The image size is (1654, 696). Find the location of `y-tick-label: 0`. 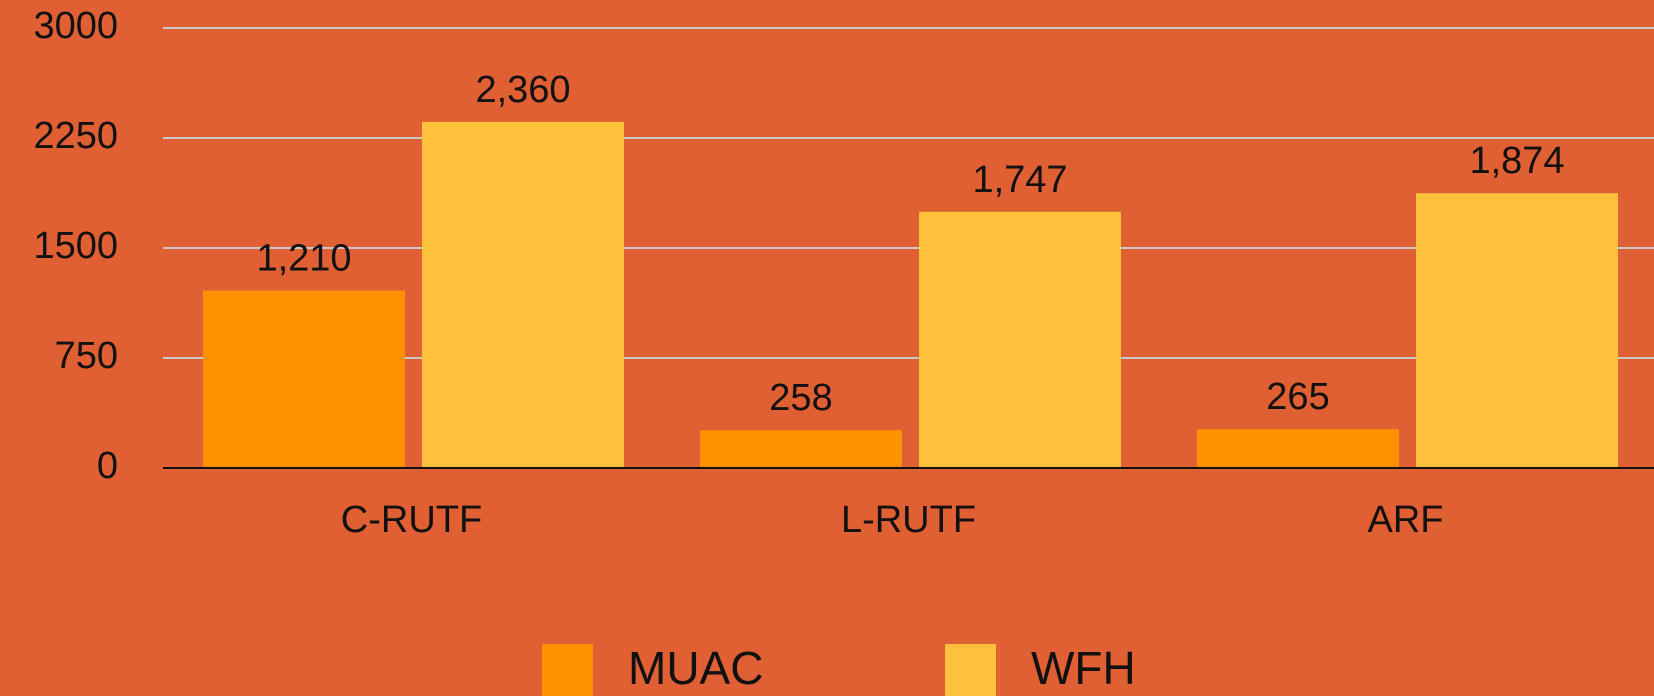

y-tick-label: 0 is located at coordinates (107, 466).